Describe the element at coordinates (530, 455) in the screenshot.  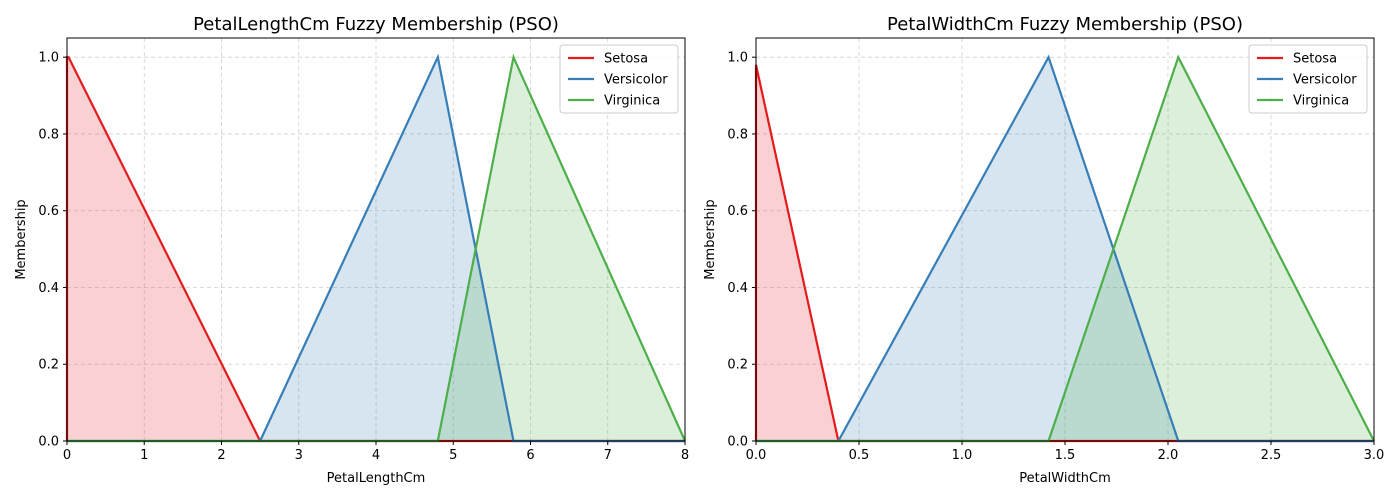
I see `x-tick-label: 6` at that location.